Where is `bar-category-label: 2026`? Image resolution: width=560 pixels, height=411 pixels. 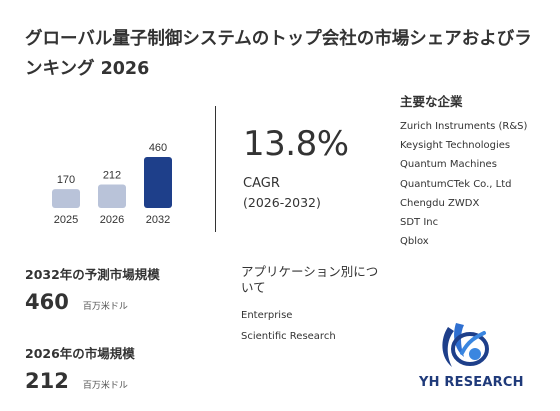 bar-category-label: 2026 is located at coordinates (112, 220).